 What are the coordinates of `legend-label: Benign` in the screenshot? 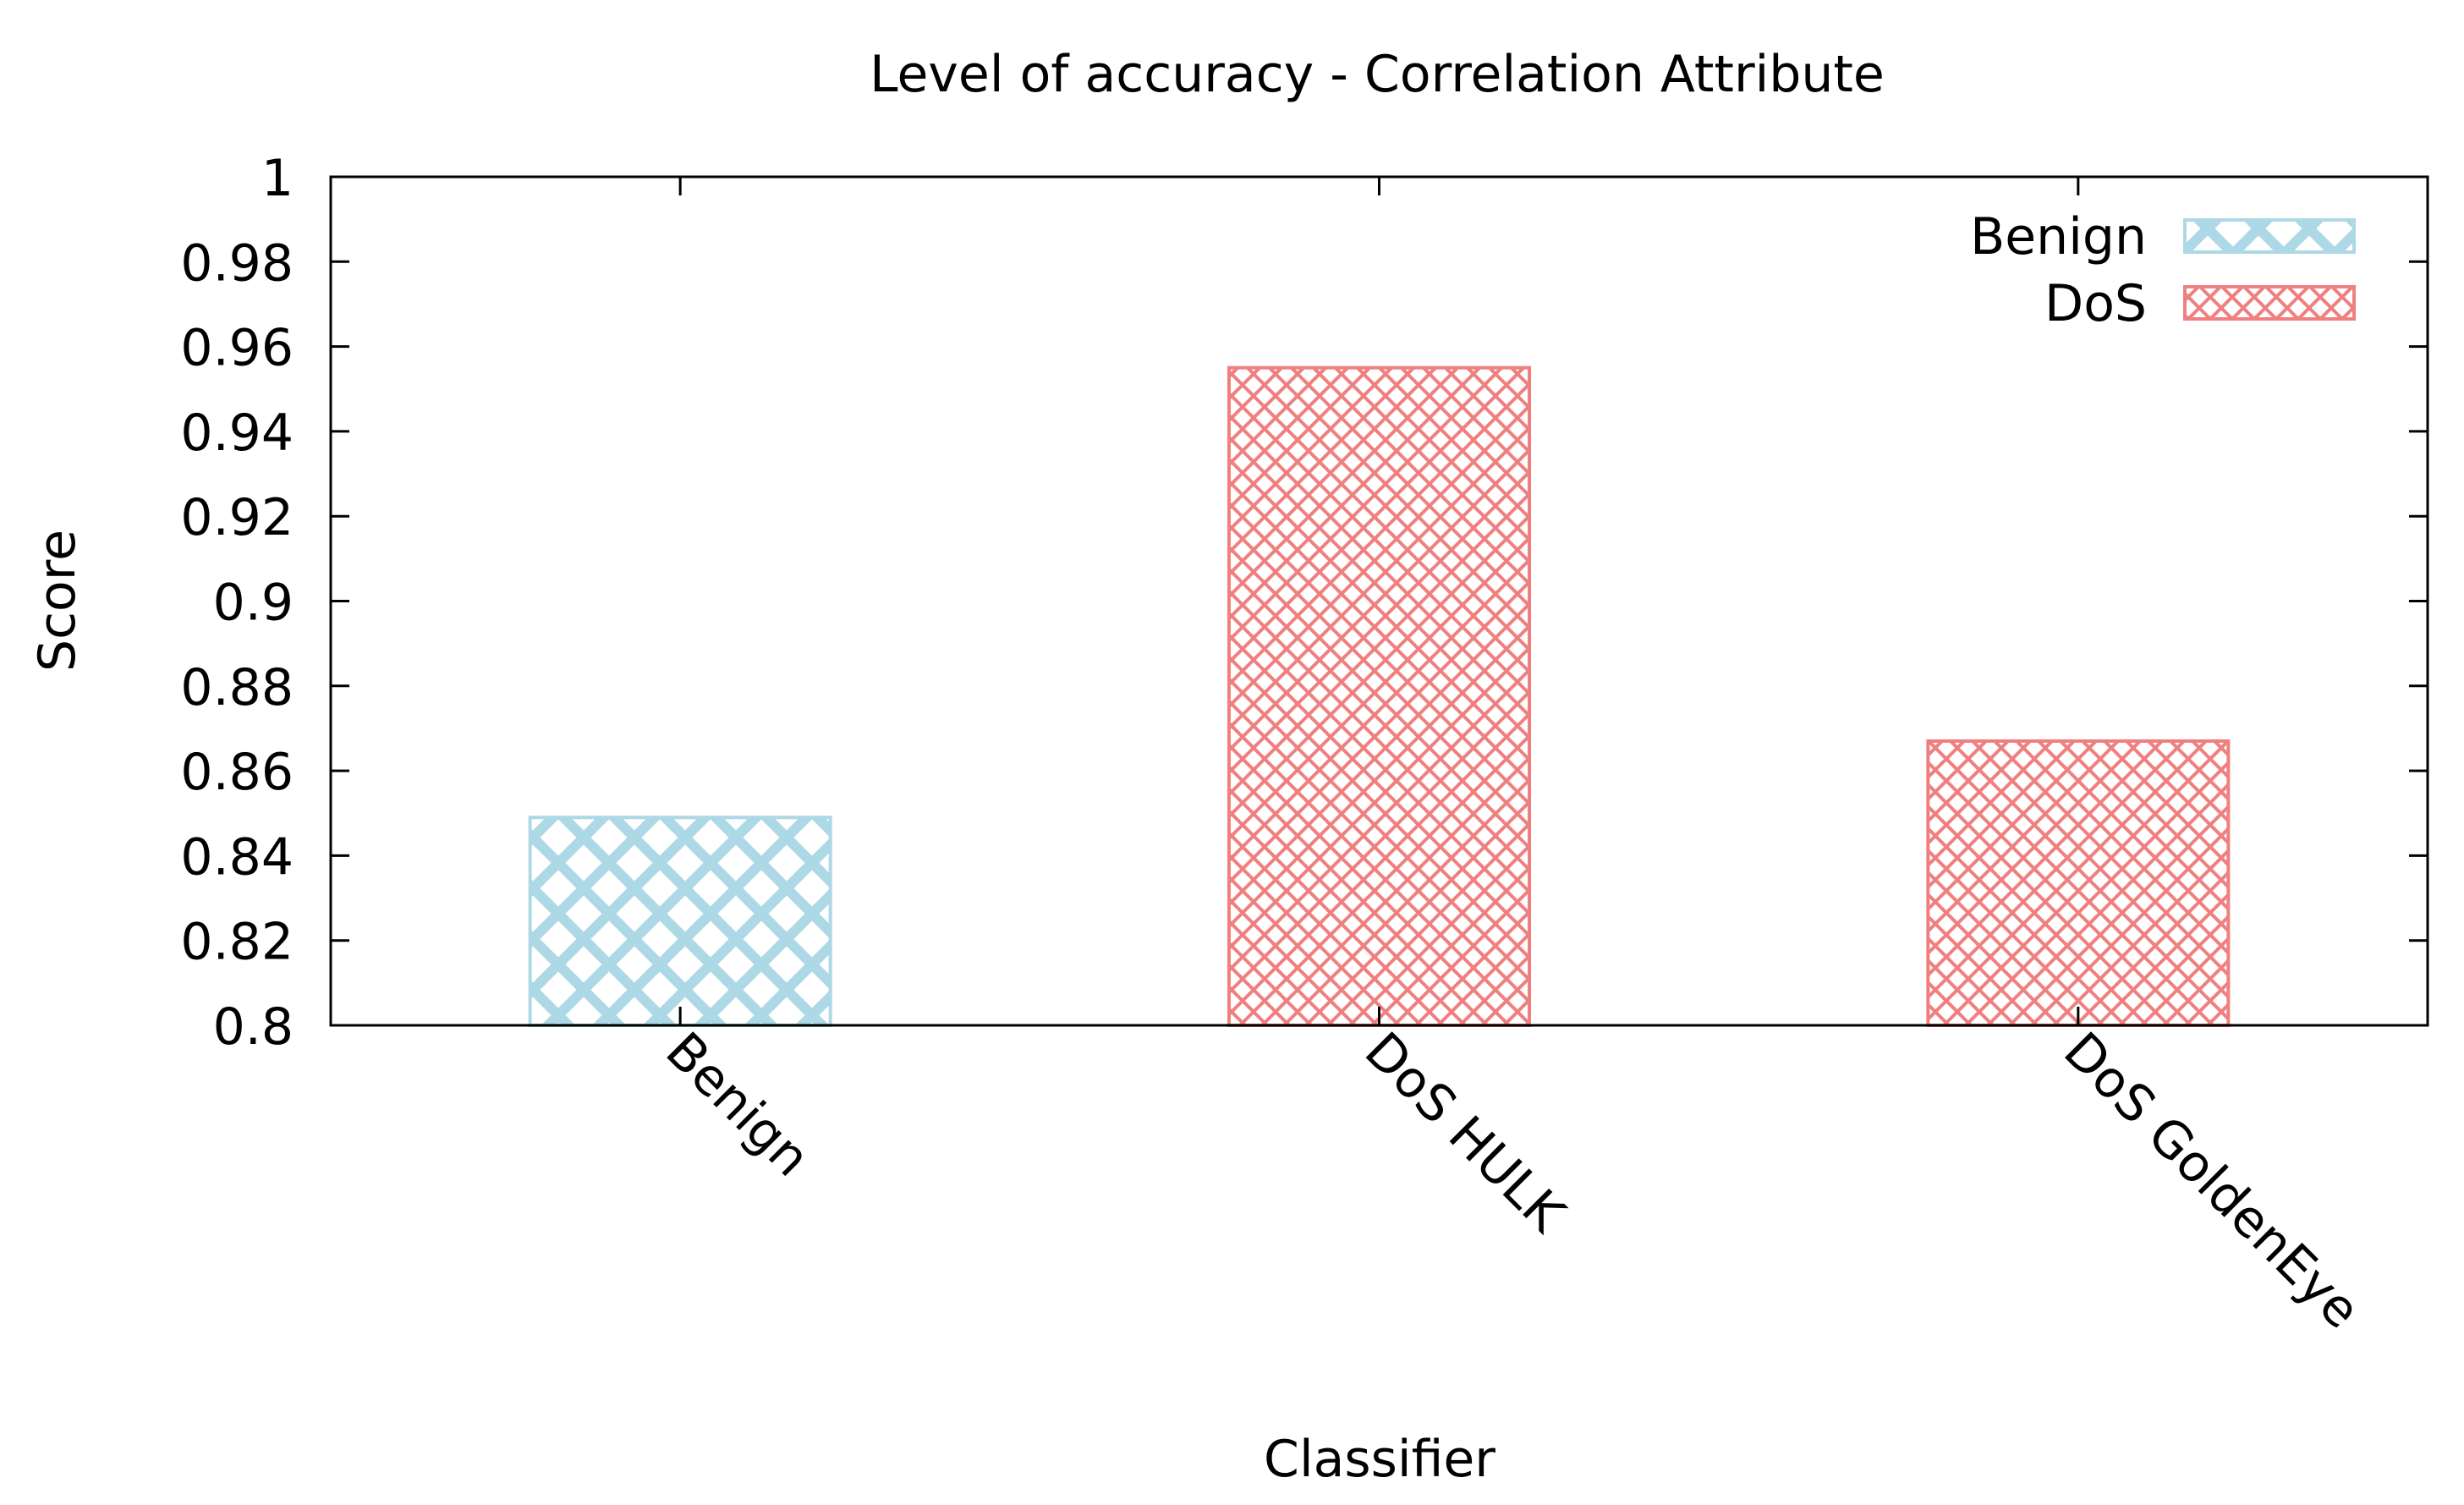 It's located at (2059, 237).